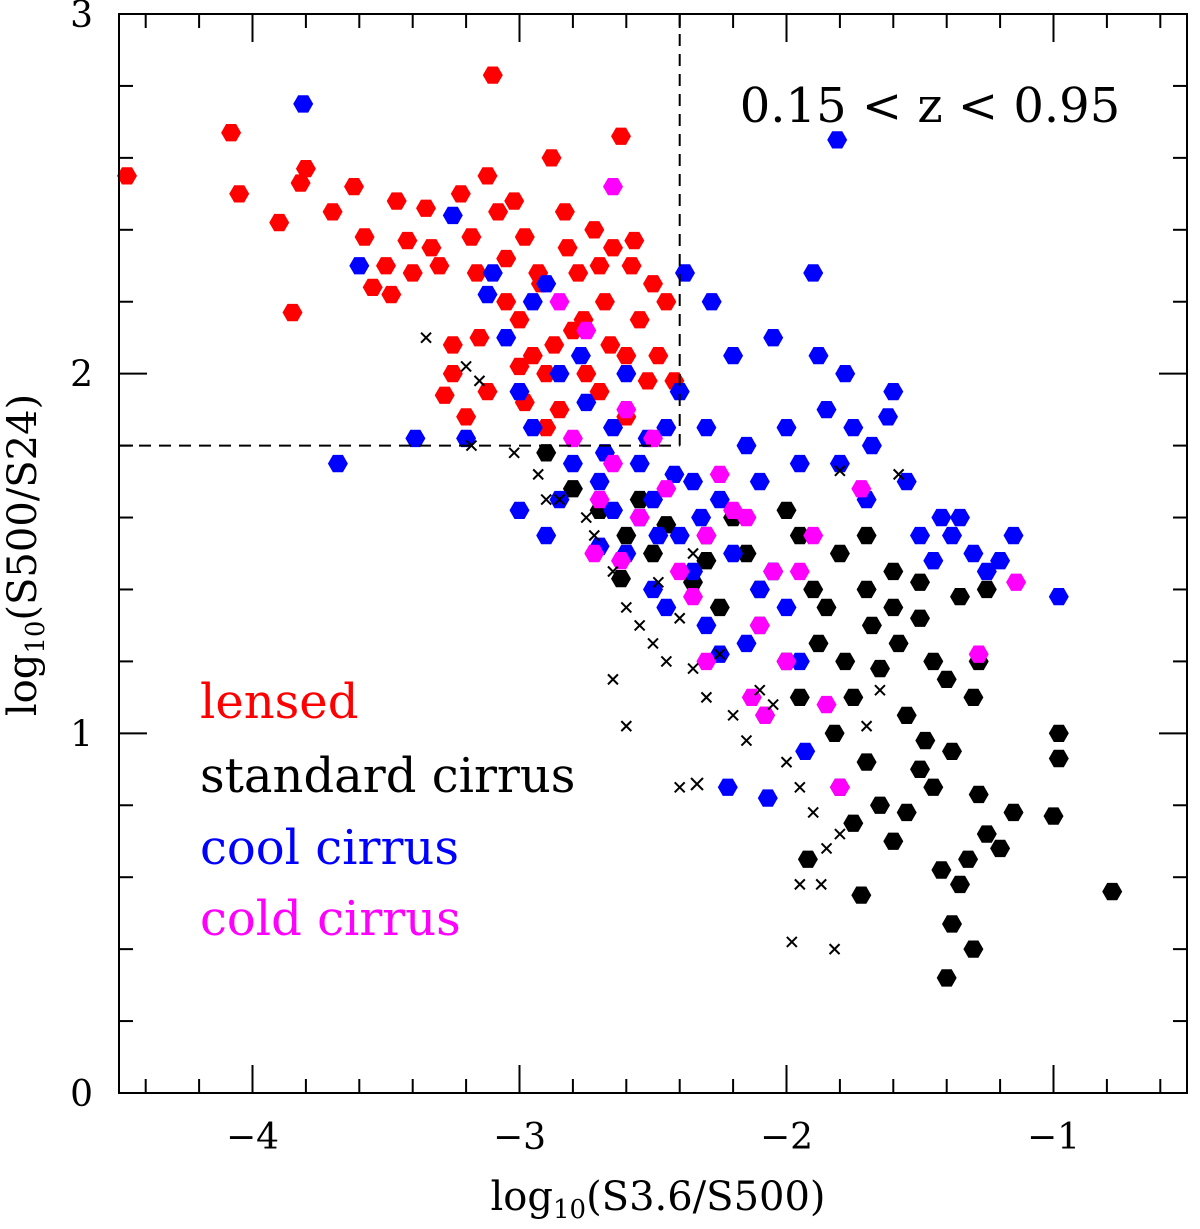 The width and height of the screenshot is (1200, 1229). I want to click on y-tick-label: 0, so click(81, 1094).